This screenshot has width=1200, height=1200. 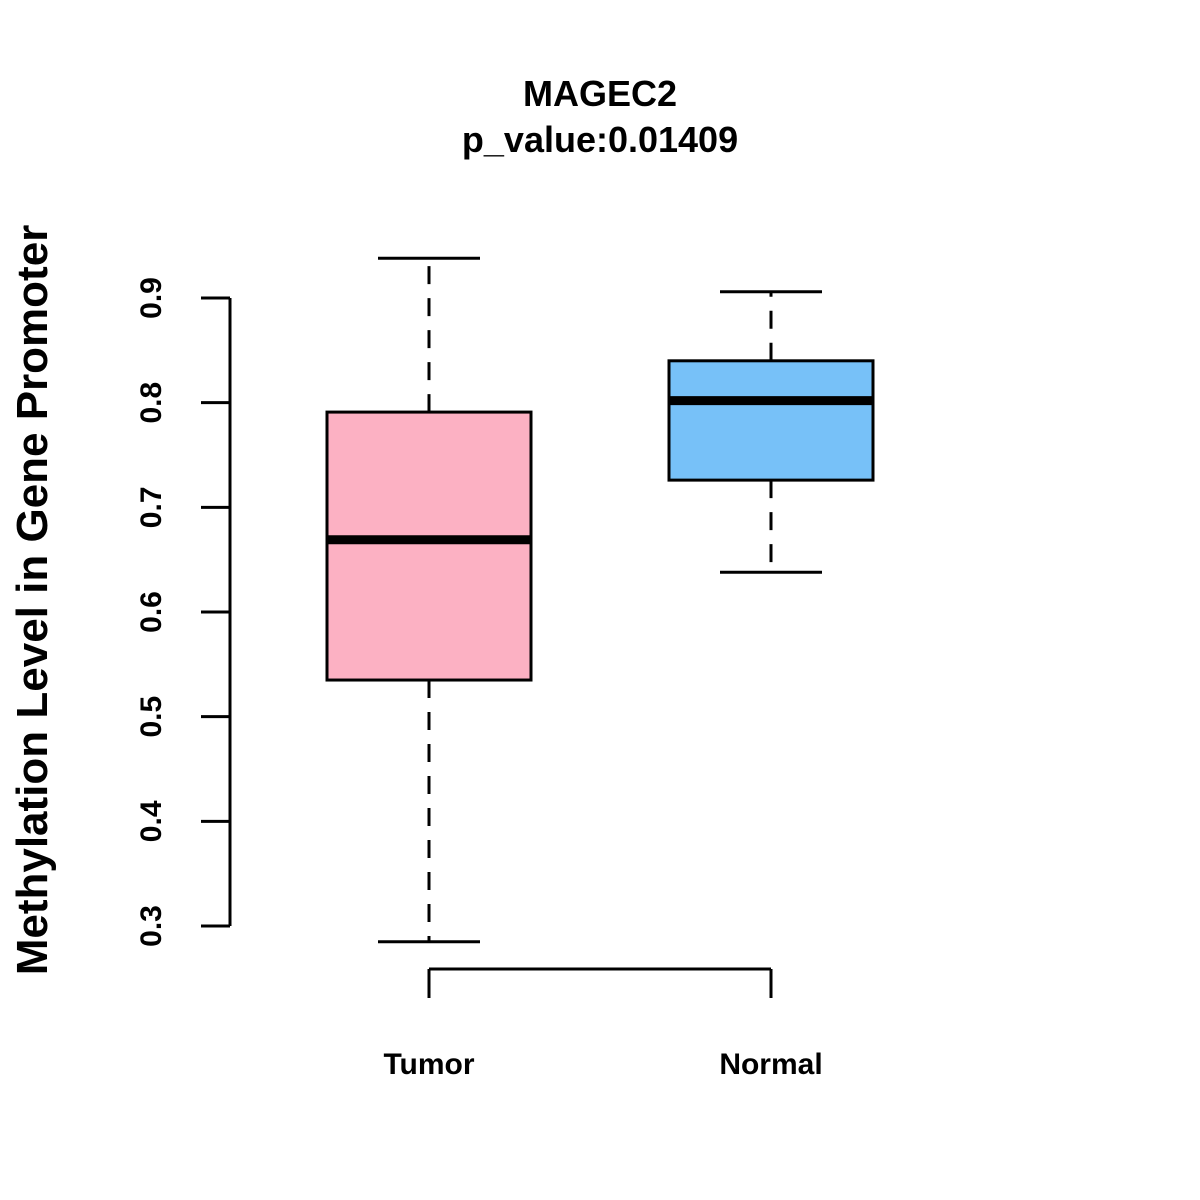 What do you see at coordinates (151, 507) in the screenshot?
I see `y-tick-label: 0.7` at bounding box center [151, 507].